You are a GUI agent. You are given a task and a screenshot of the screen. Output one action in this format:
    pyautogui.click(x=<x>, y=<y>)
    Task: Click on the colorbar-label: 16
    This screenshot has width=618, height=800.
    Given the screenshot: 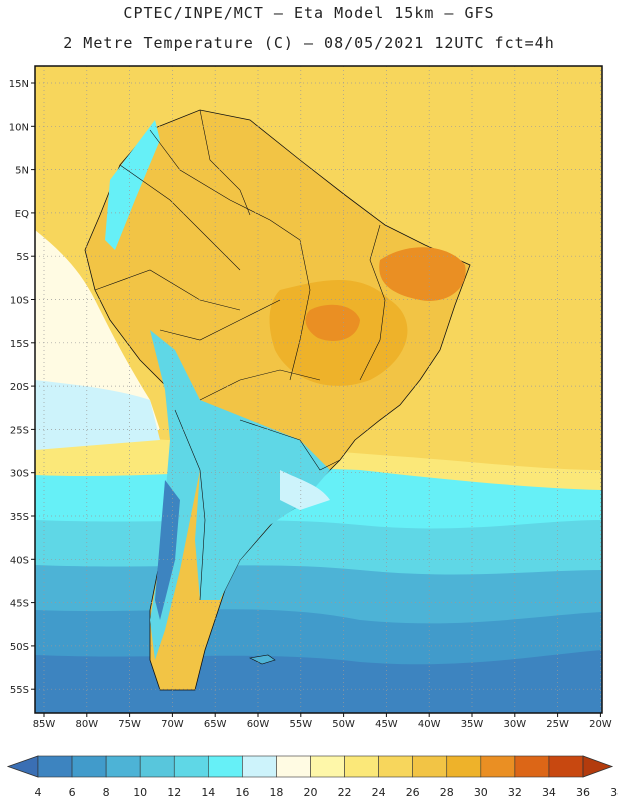 What is the action you would take?
    pyautogui.click(x=242, y=792)
    